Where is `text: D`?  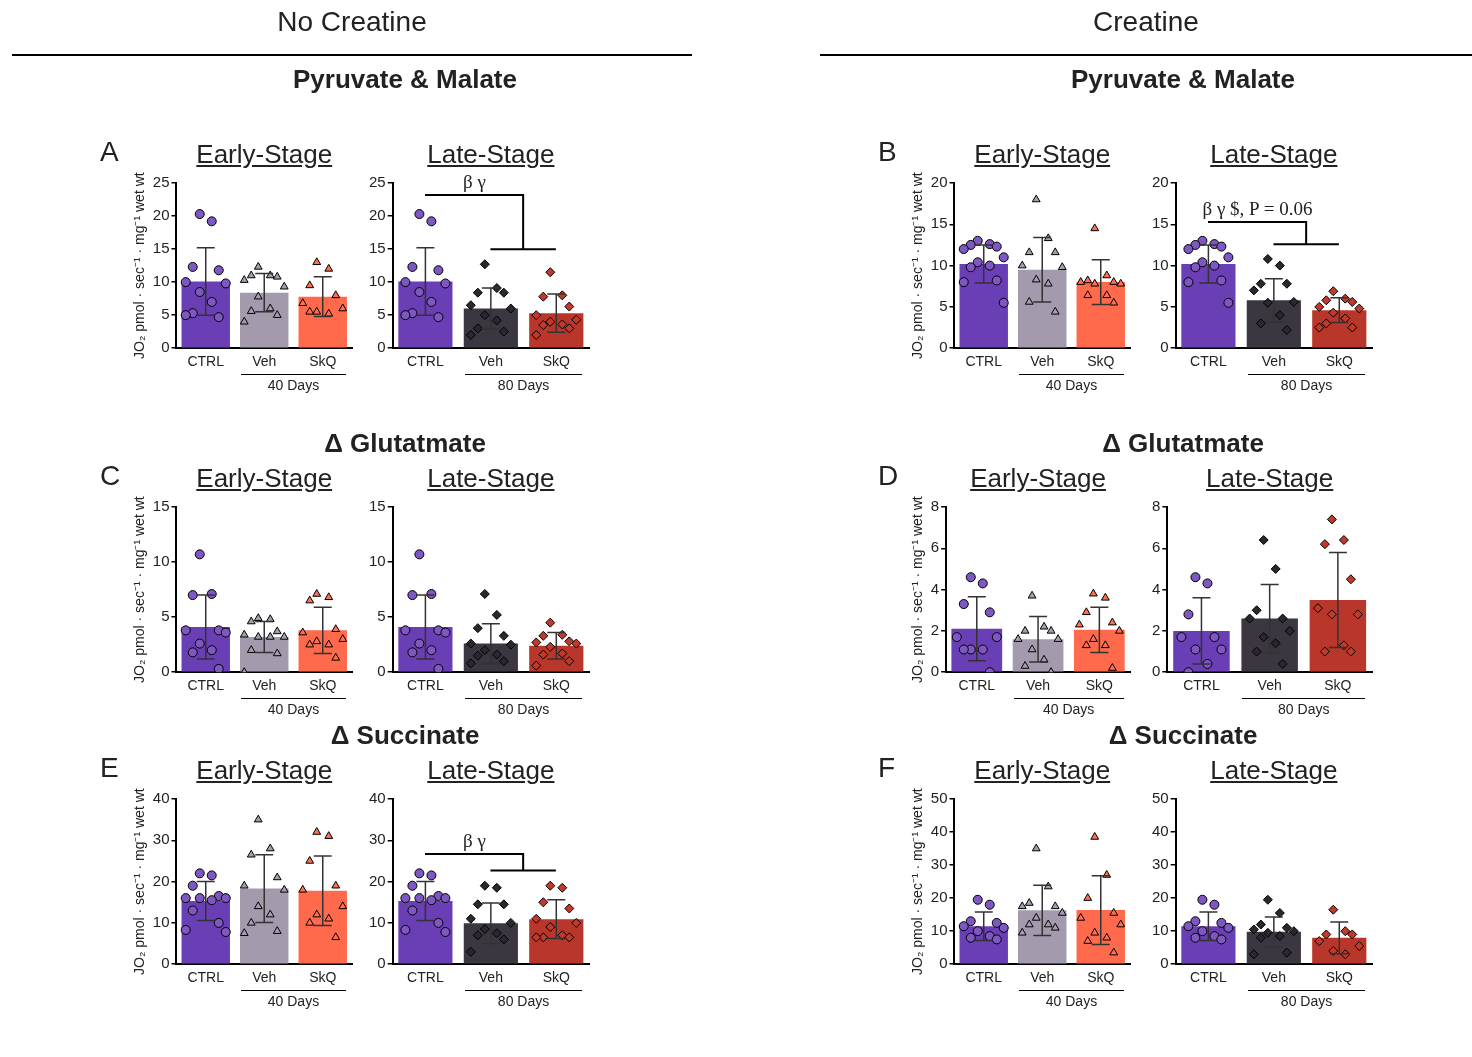 text: D is located at coordinates (888, 476).